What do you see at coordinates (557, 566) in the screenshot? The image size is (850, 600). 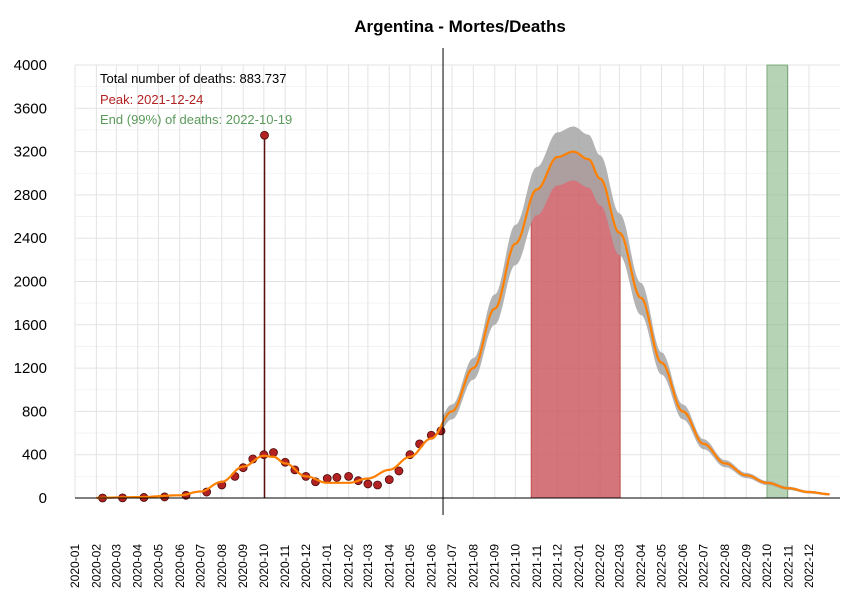 I see `x-tick-label: 2021-12` at bounding box center [557, 566].